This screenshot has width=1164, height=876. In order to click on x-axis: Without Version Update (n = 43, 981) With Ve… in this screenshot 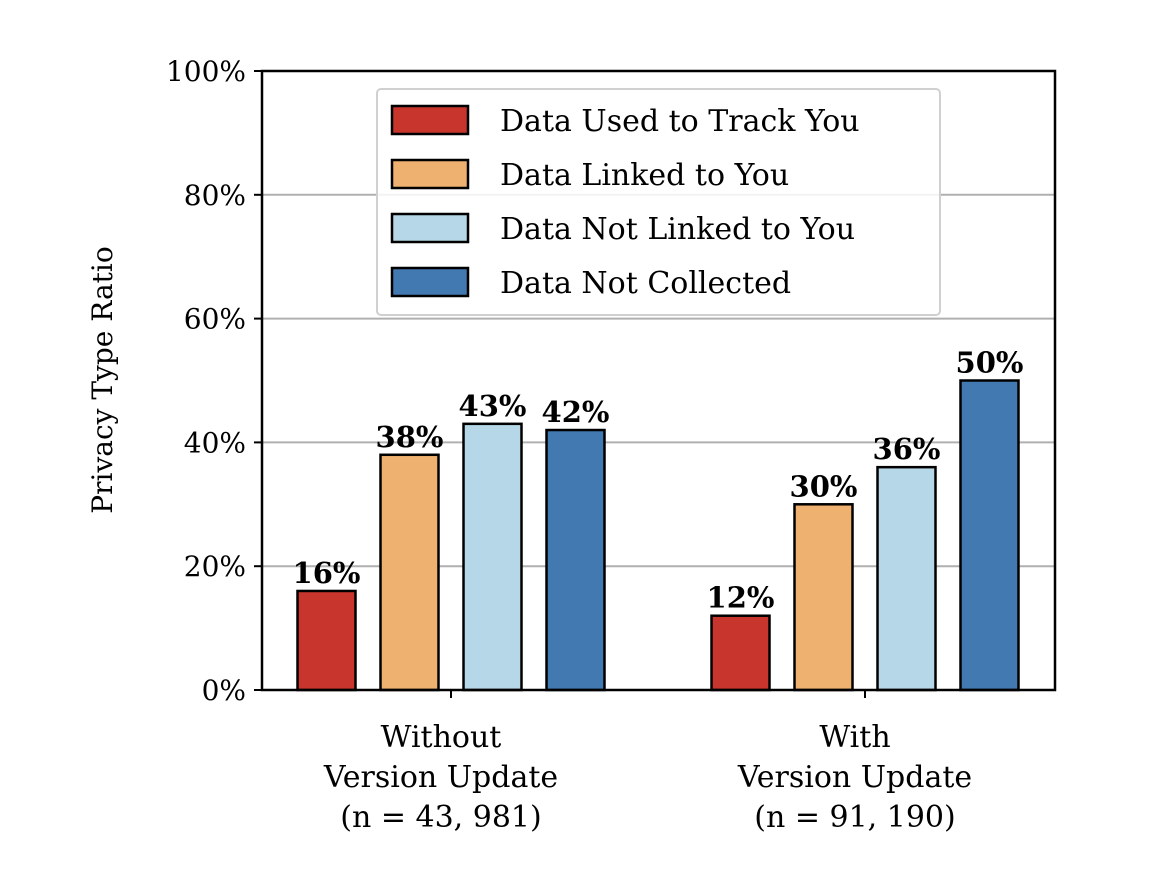, I will do `click(647, 762)`.